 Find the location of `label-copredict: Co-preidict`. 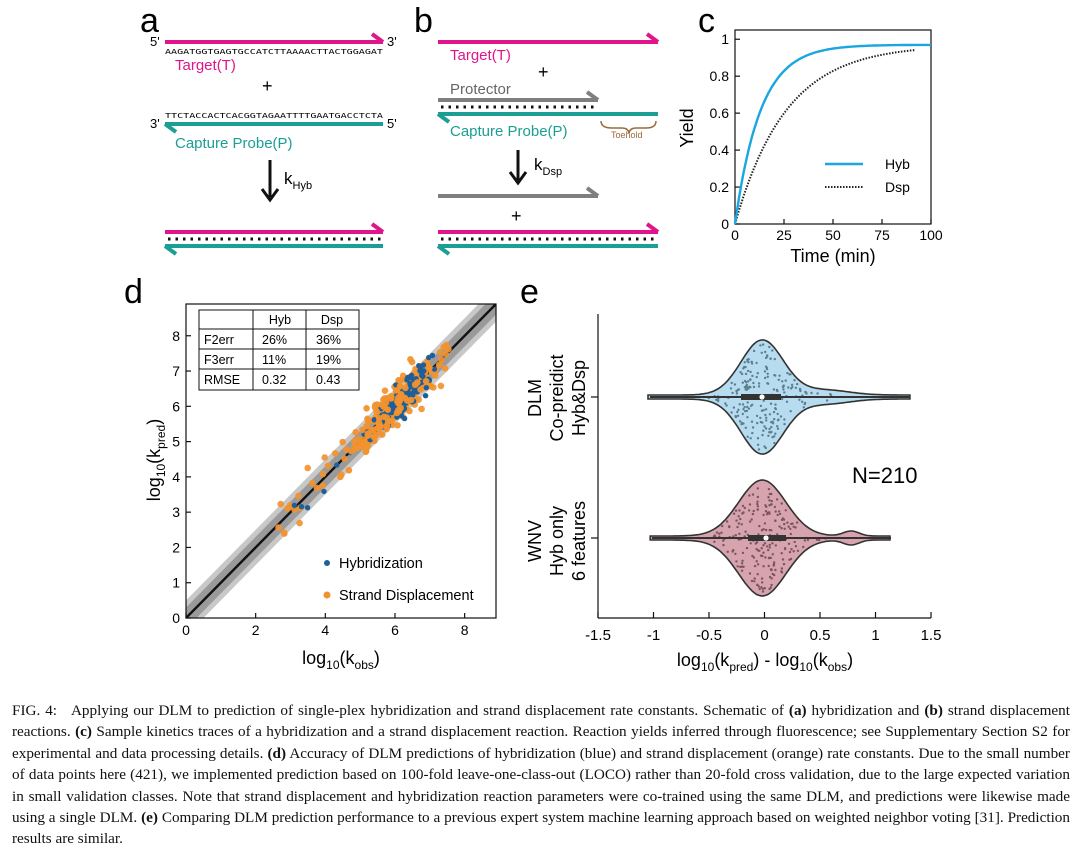

label-copredict: Co-preidict is located at coordinates (557, 397).